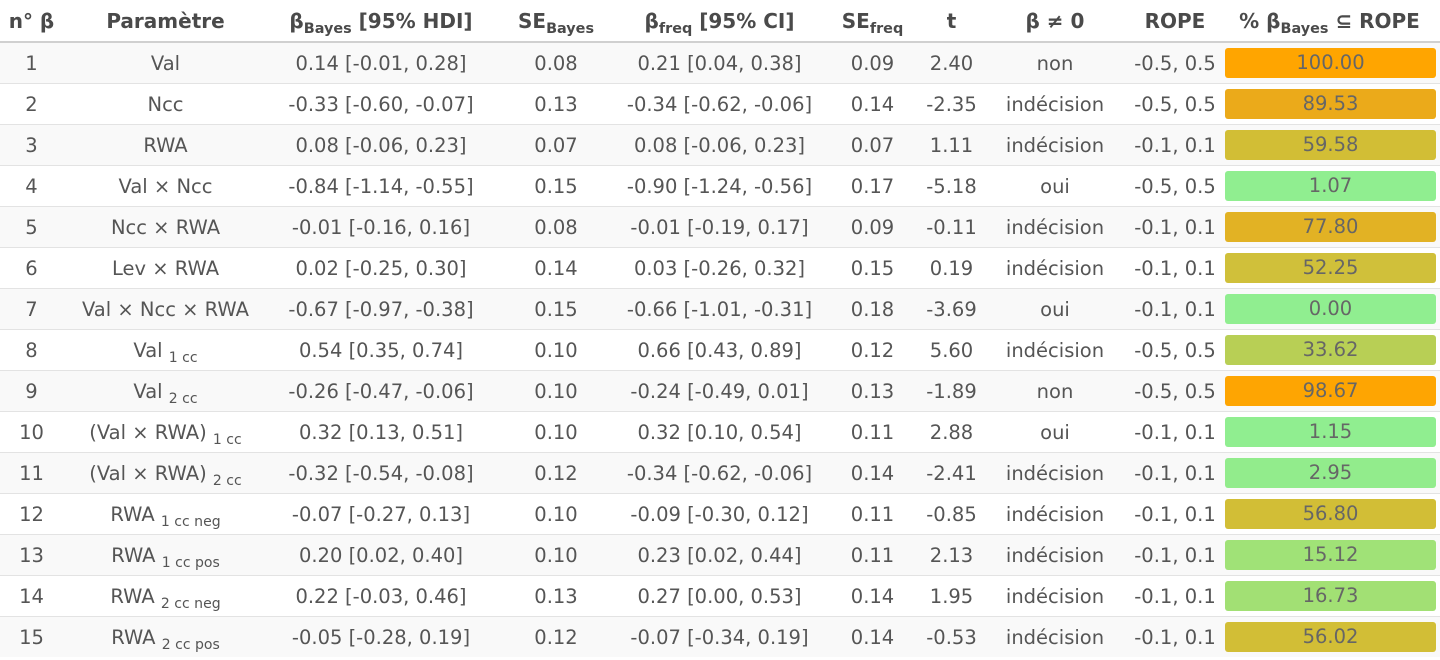 The height and width of the screenshot is (660, 1440). What do you see at coordinates (532, 20) in the screenshot?
I see `header-se-bayes-symbol: SE` at bounding box center [532, 20].